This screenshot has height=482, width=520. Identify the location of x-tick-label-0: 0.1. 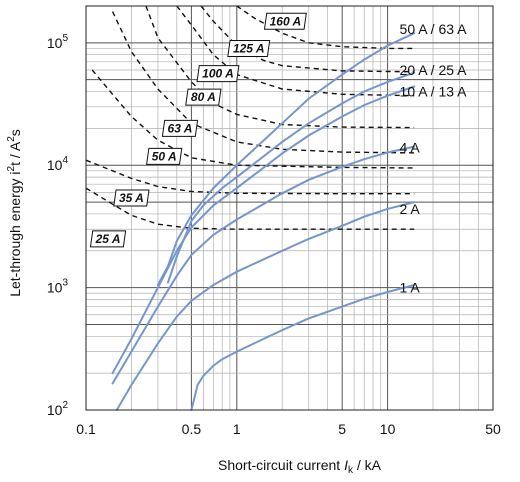
(86, 429).